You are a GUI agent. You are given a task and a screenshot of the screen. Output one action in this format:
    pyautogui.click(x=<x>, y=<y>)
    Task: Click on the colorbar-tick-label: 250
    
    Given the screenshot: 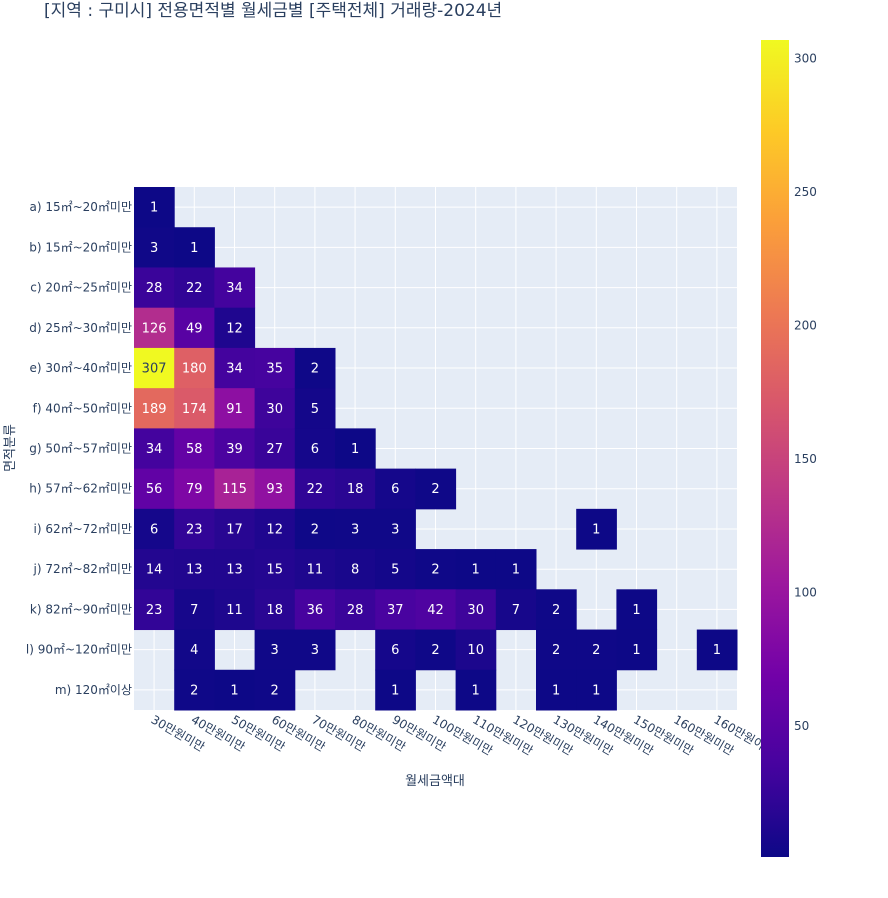 What is the action you would take?
    pyautogui.click(x=805, y=192)
    